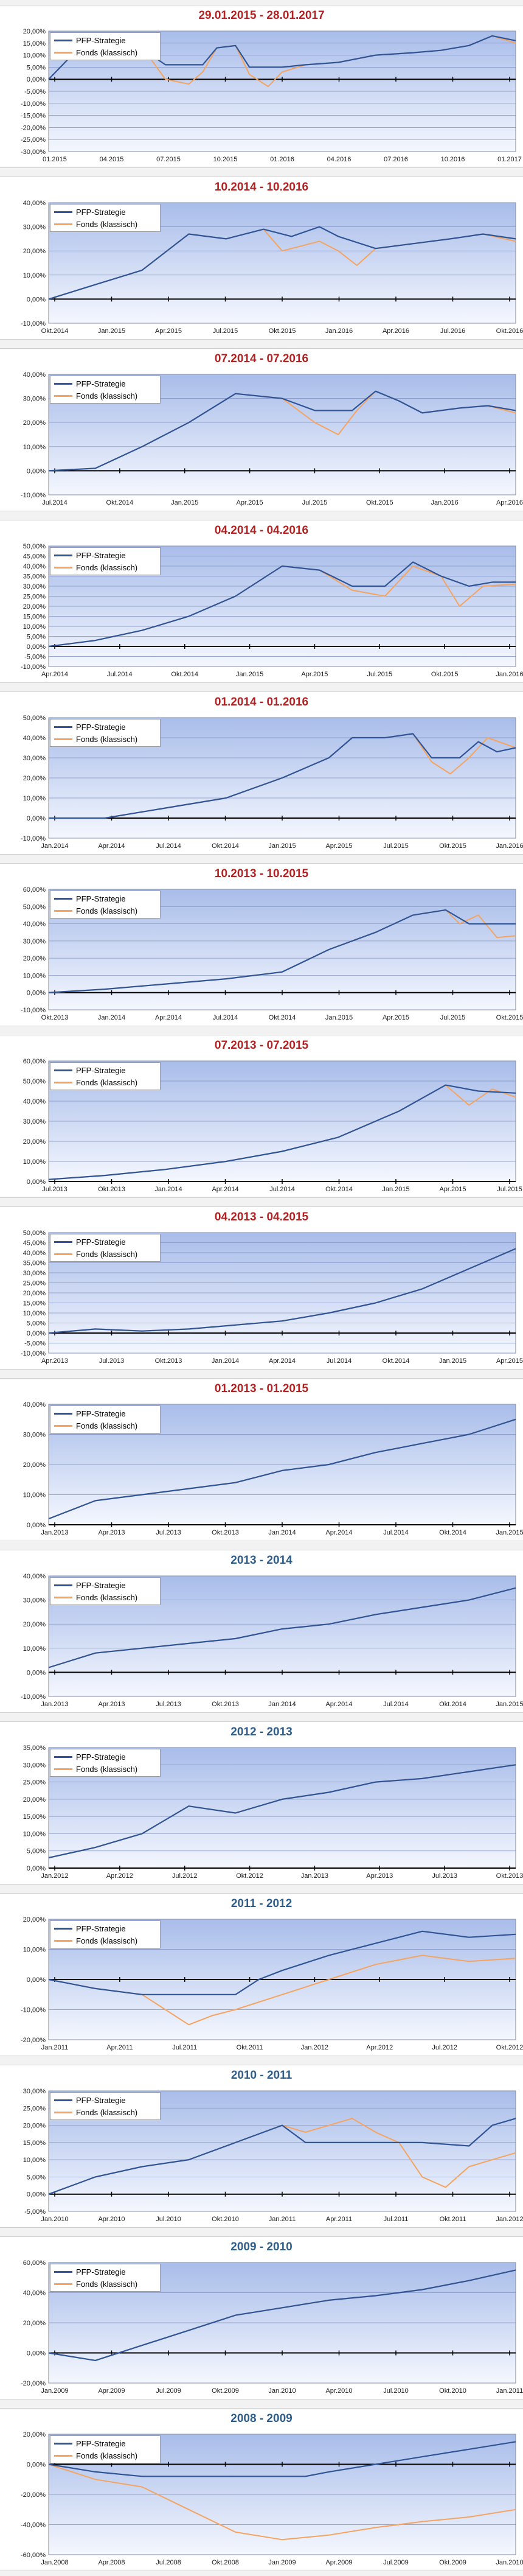  Describe the element at coordinates (34, 116) in the screenshot. I see `y-tick-label: -15,00%` at that location.